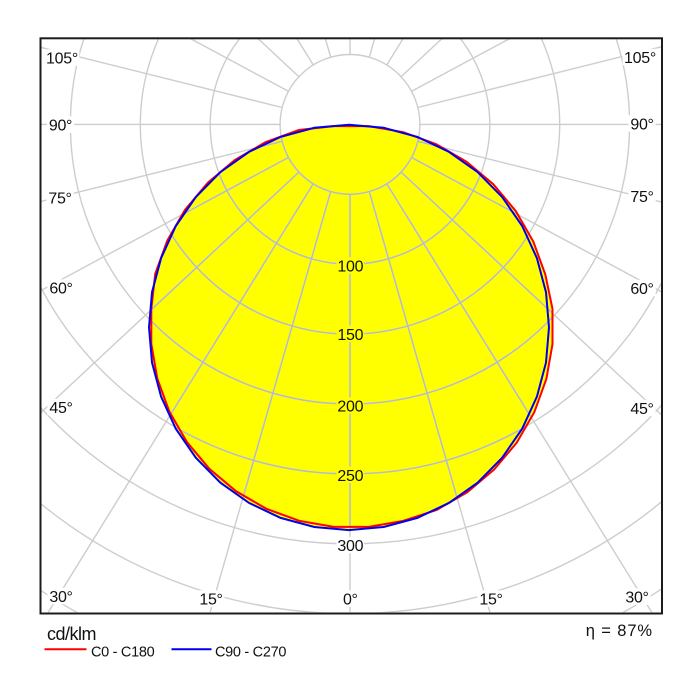 The height and width of the screenshot is (700, 700). I want to click on svg-text: 100, so click(350, 267).